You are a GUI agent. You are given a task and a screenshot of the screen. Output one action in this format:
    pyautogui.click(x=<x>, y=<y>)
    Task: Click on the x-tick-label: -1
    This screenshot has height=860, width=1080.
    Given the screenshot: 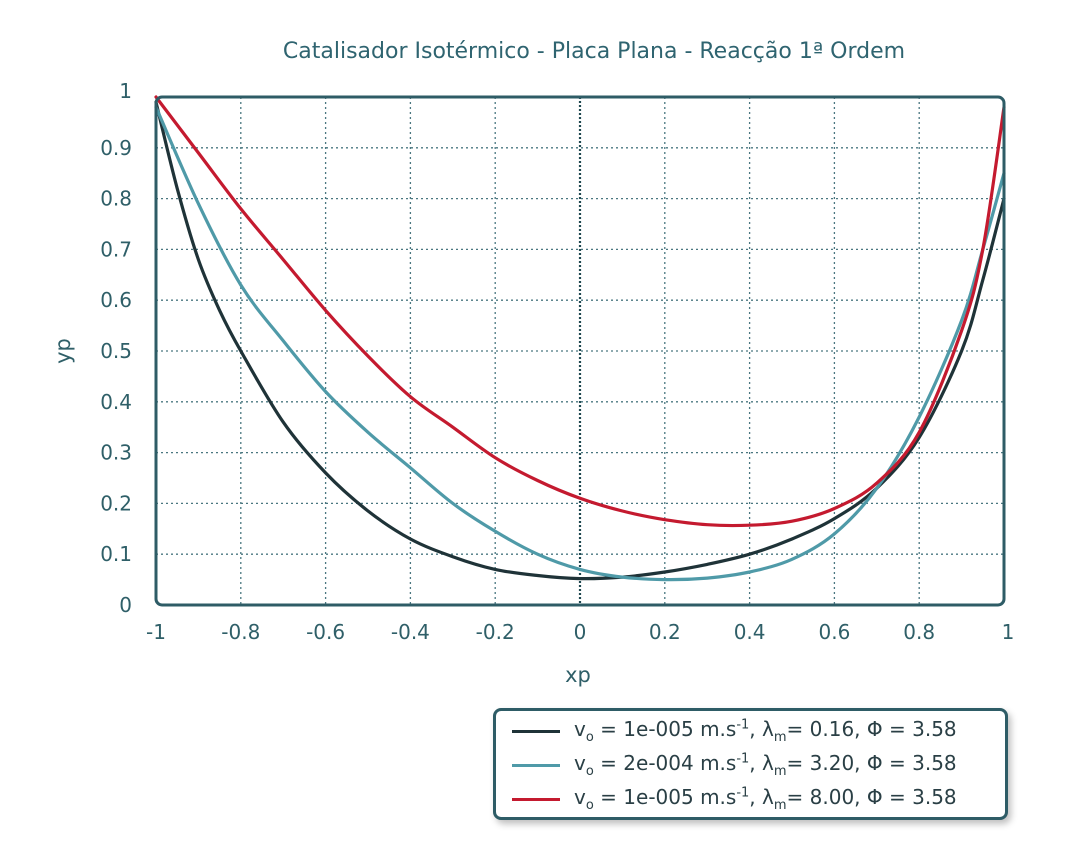 What is the action you would take?
    pyautogui.click(x=156, y=632)
    